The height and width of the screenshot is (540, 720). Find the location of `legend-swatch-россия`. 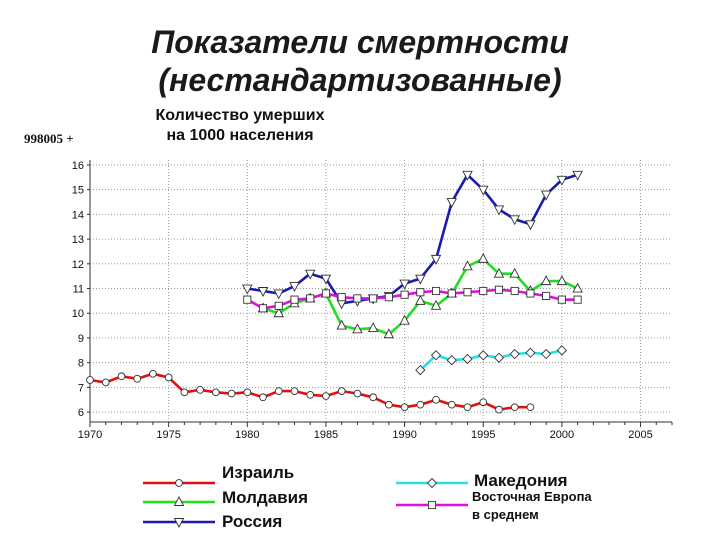

legend-swatch-россия is located at coordinates (179, 523).